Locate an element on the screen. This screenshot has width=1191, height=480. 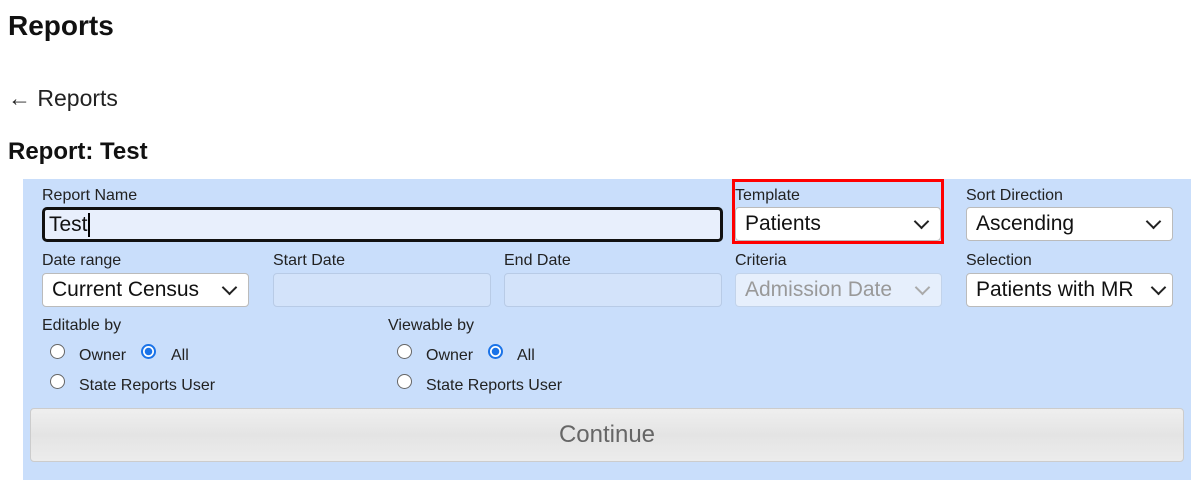
report-name-input: Test is located at coordinates (382, 224).